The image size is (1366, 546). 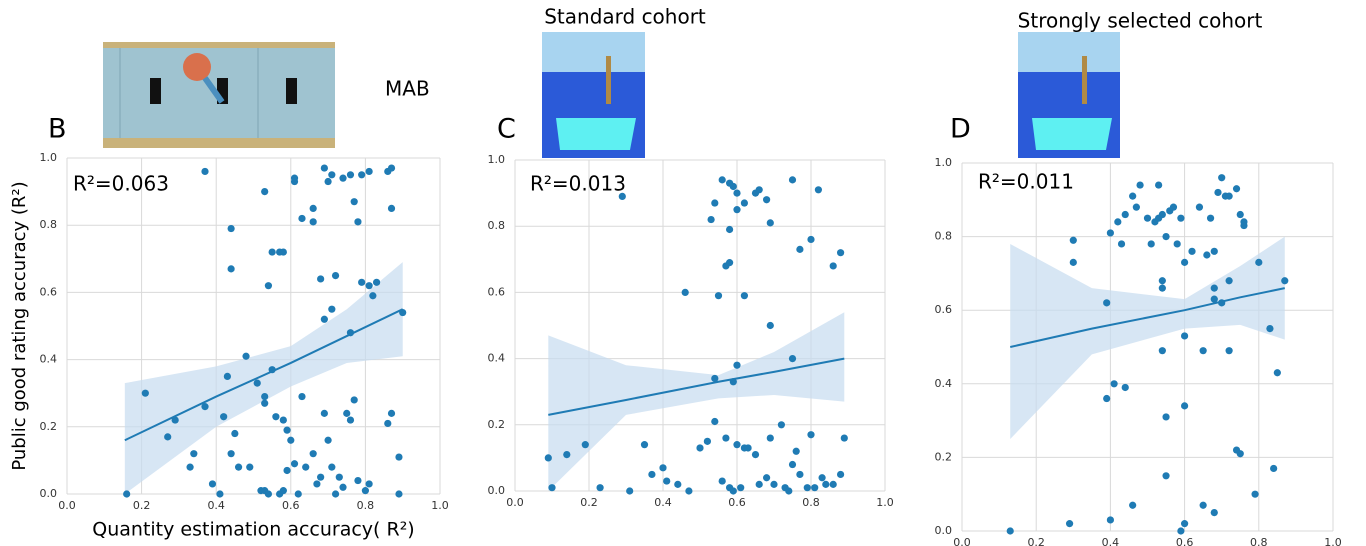 I want to click on confidence-band, so click(x=696, y=401).